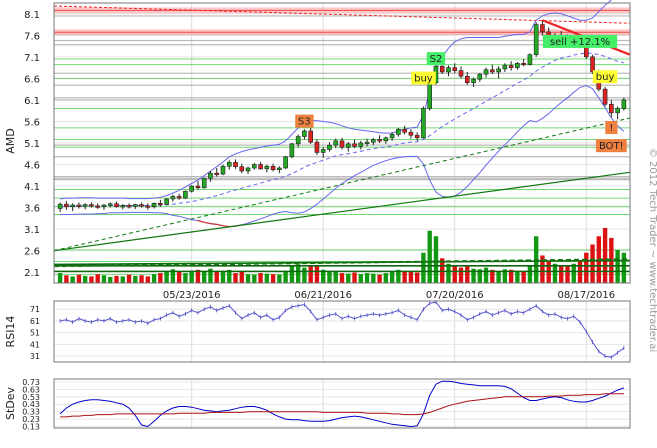  I want to click on panel-axis-name: StDev, so click(10, 403).